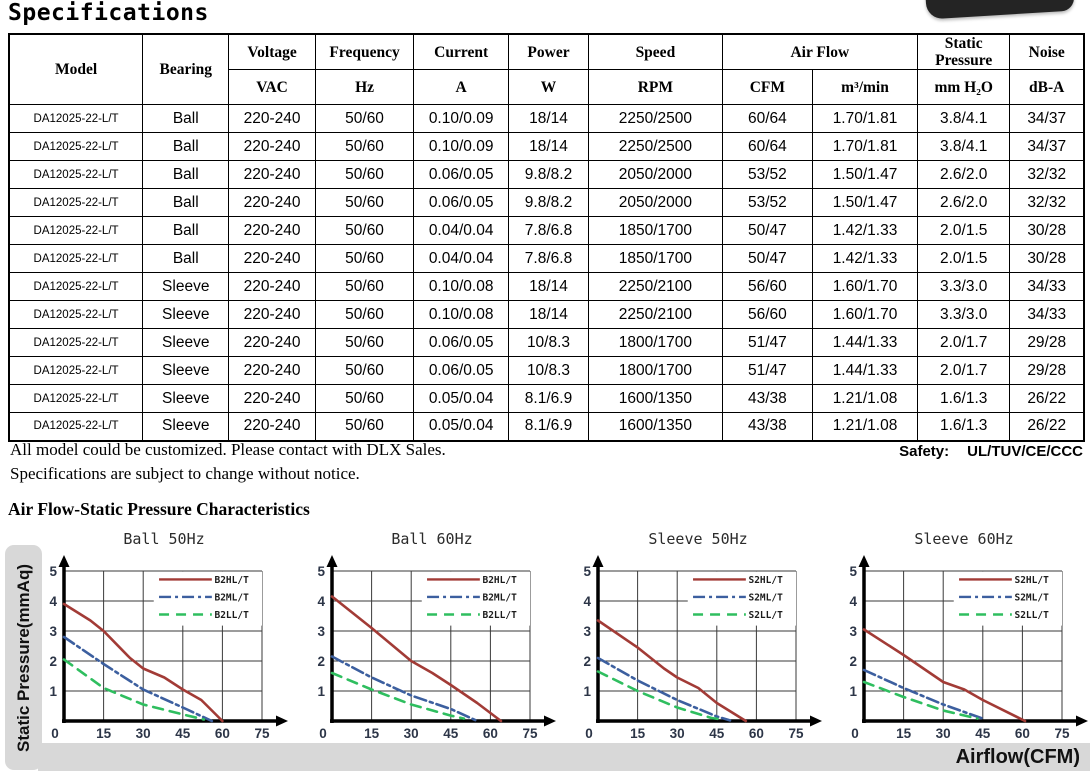 The width and height of the screenshot is (1090, 775). Describe the element at coordinates (548, 87) in the screenshot. I see `unit-power: W` at that location.